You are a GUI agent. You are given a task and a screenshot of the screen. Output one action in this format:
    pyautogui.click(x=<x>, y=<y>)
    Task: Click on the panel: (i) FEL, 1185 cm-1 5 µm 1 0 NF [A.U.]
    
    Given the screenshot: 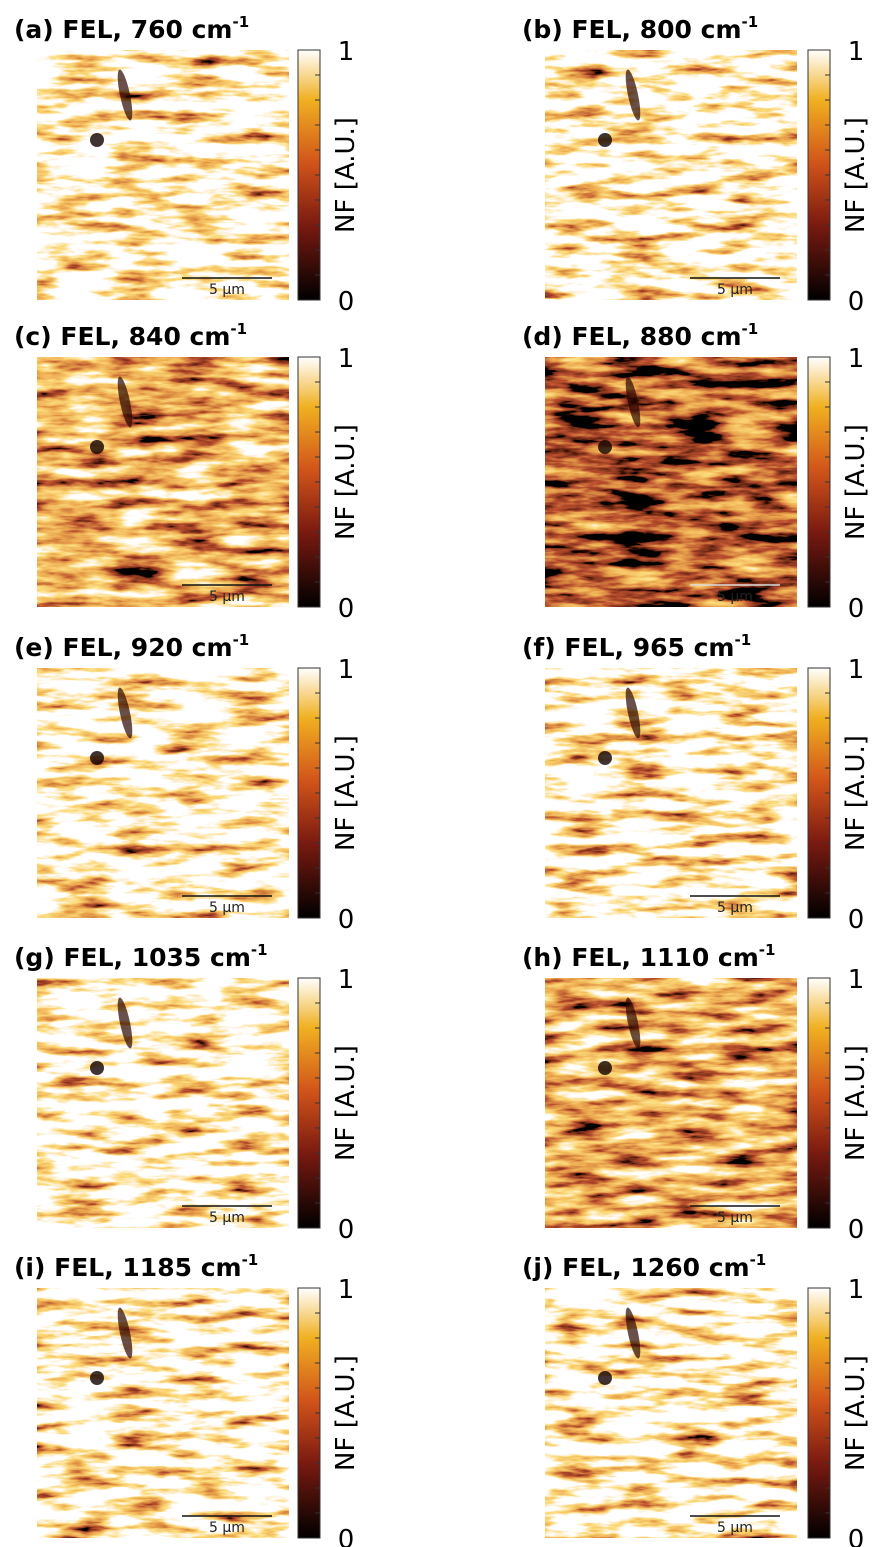 What is the action you would take?
    pyautogui.click(x=187, y=1399)
    